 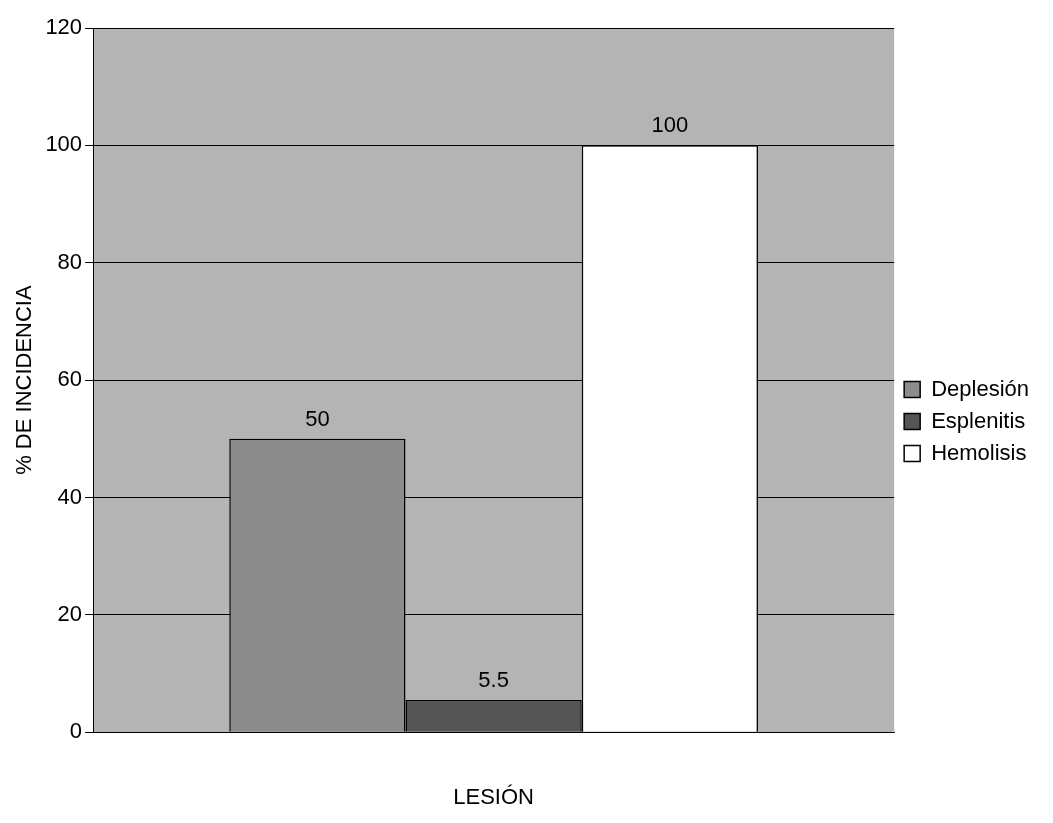 What do you see at coordinates (493, 796) in the screenshot?
I see `x-axis-title: LESIÓN` at bounding box center [493, 796].